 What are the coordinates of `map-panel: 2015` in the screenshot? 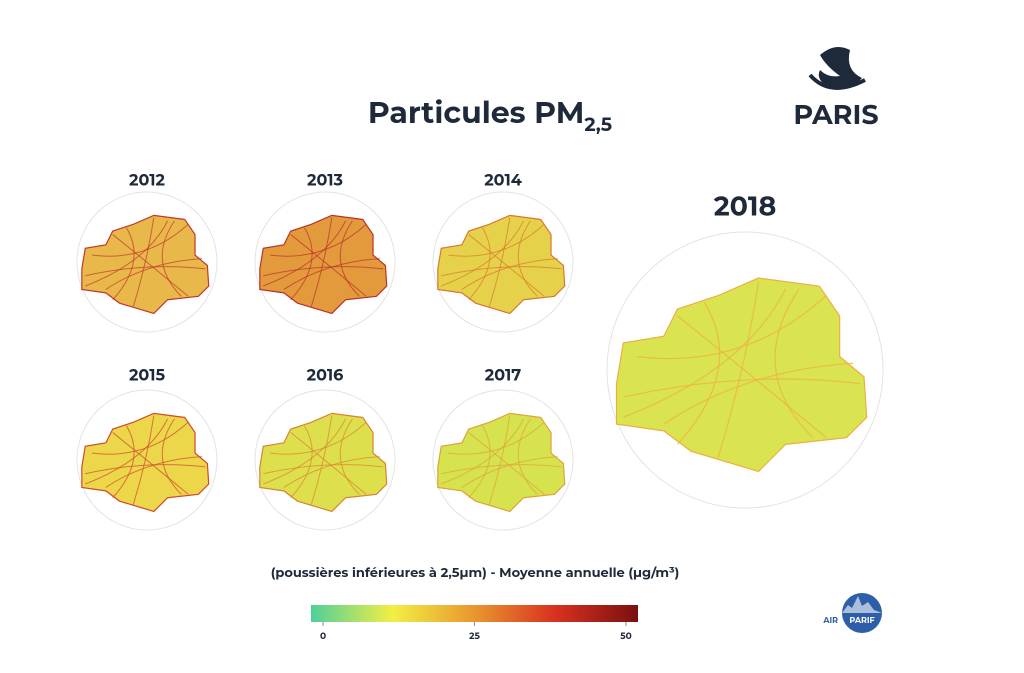 It's located at (147, 449).